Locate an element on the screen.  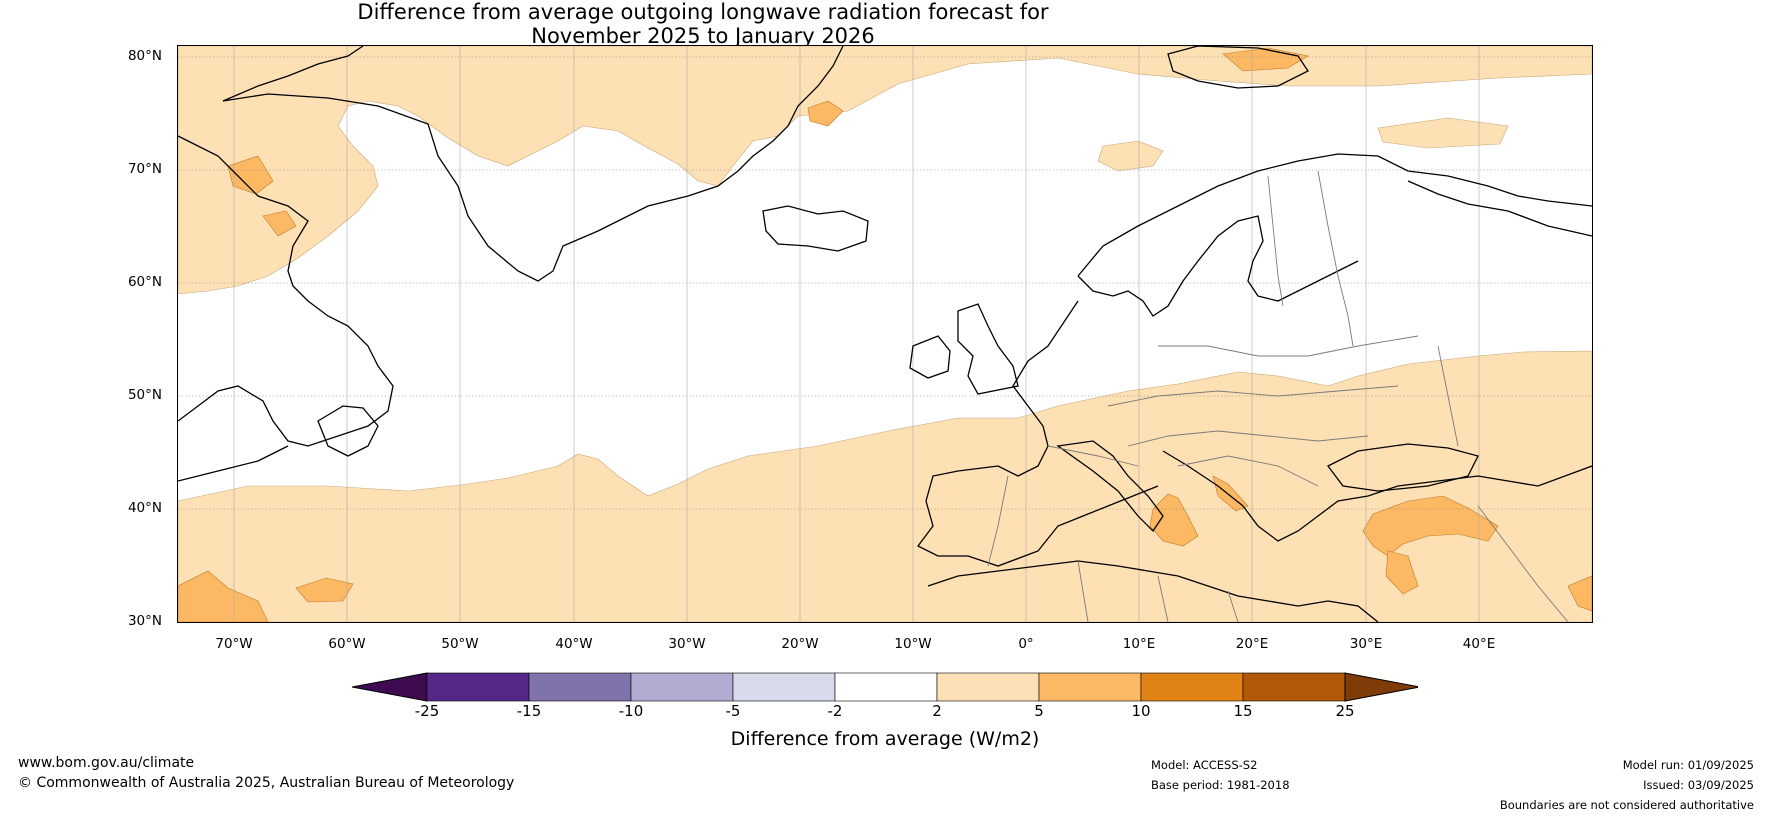
colorbar-label: Difference from average (W/m2) is located at coordinates (885, 739).